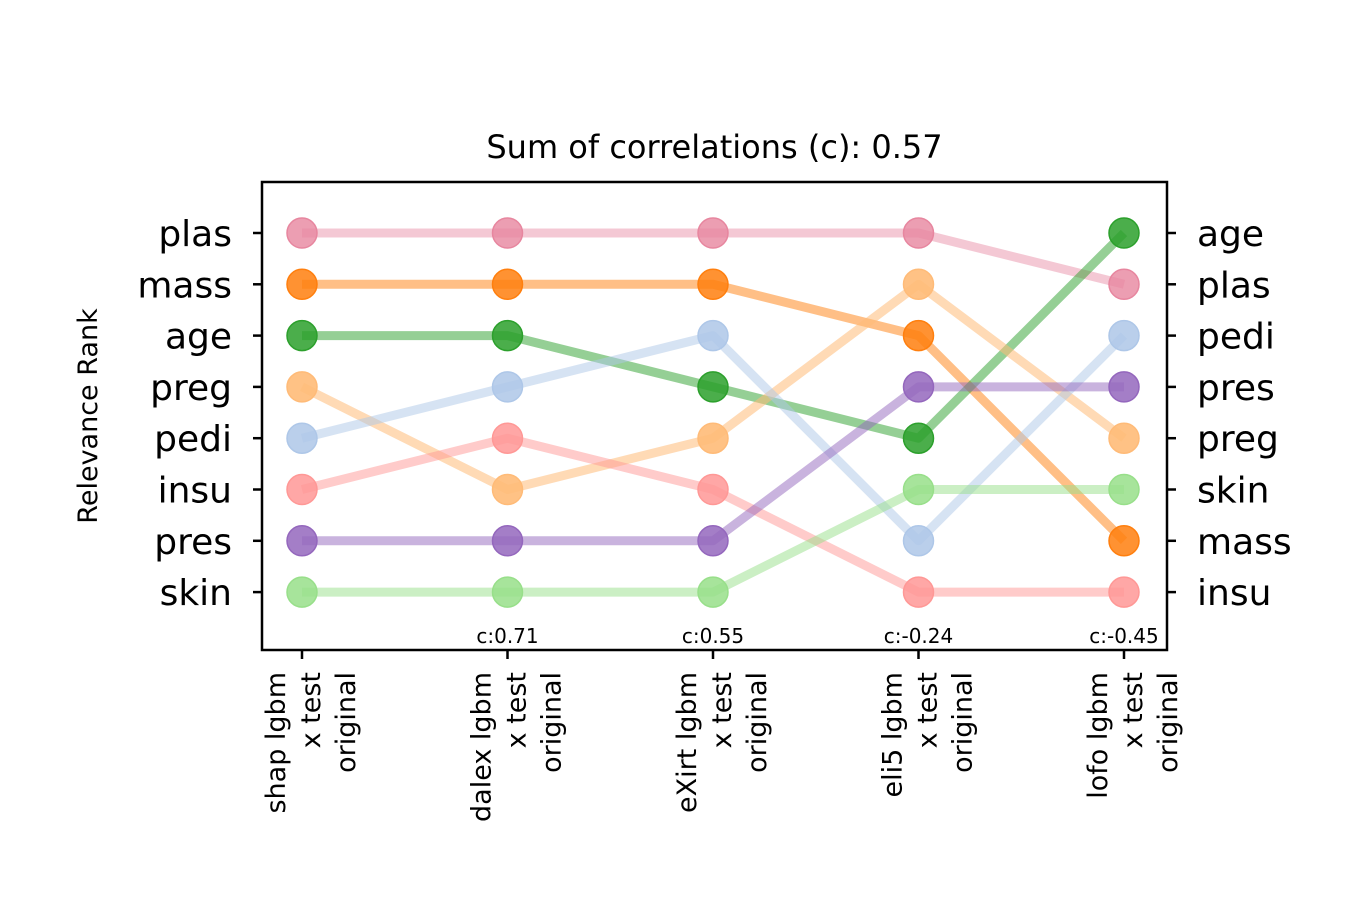  What do you see at coordinates (1098, 735) in the screenshot?
I see `x-tick-label-line: lofo lgbm` at bounding box center [1098, 735].